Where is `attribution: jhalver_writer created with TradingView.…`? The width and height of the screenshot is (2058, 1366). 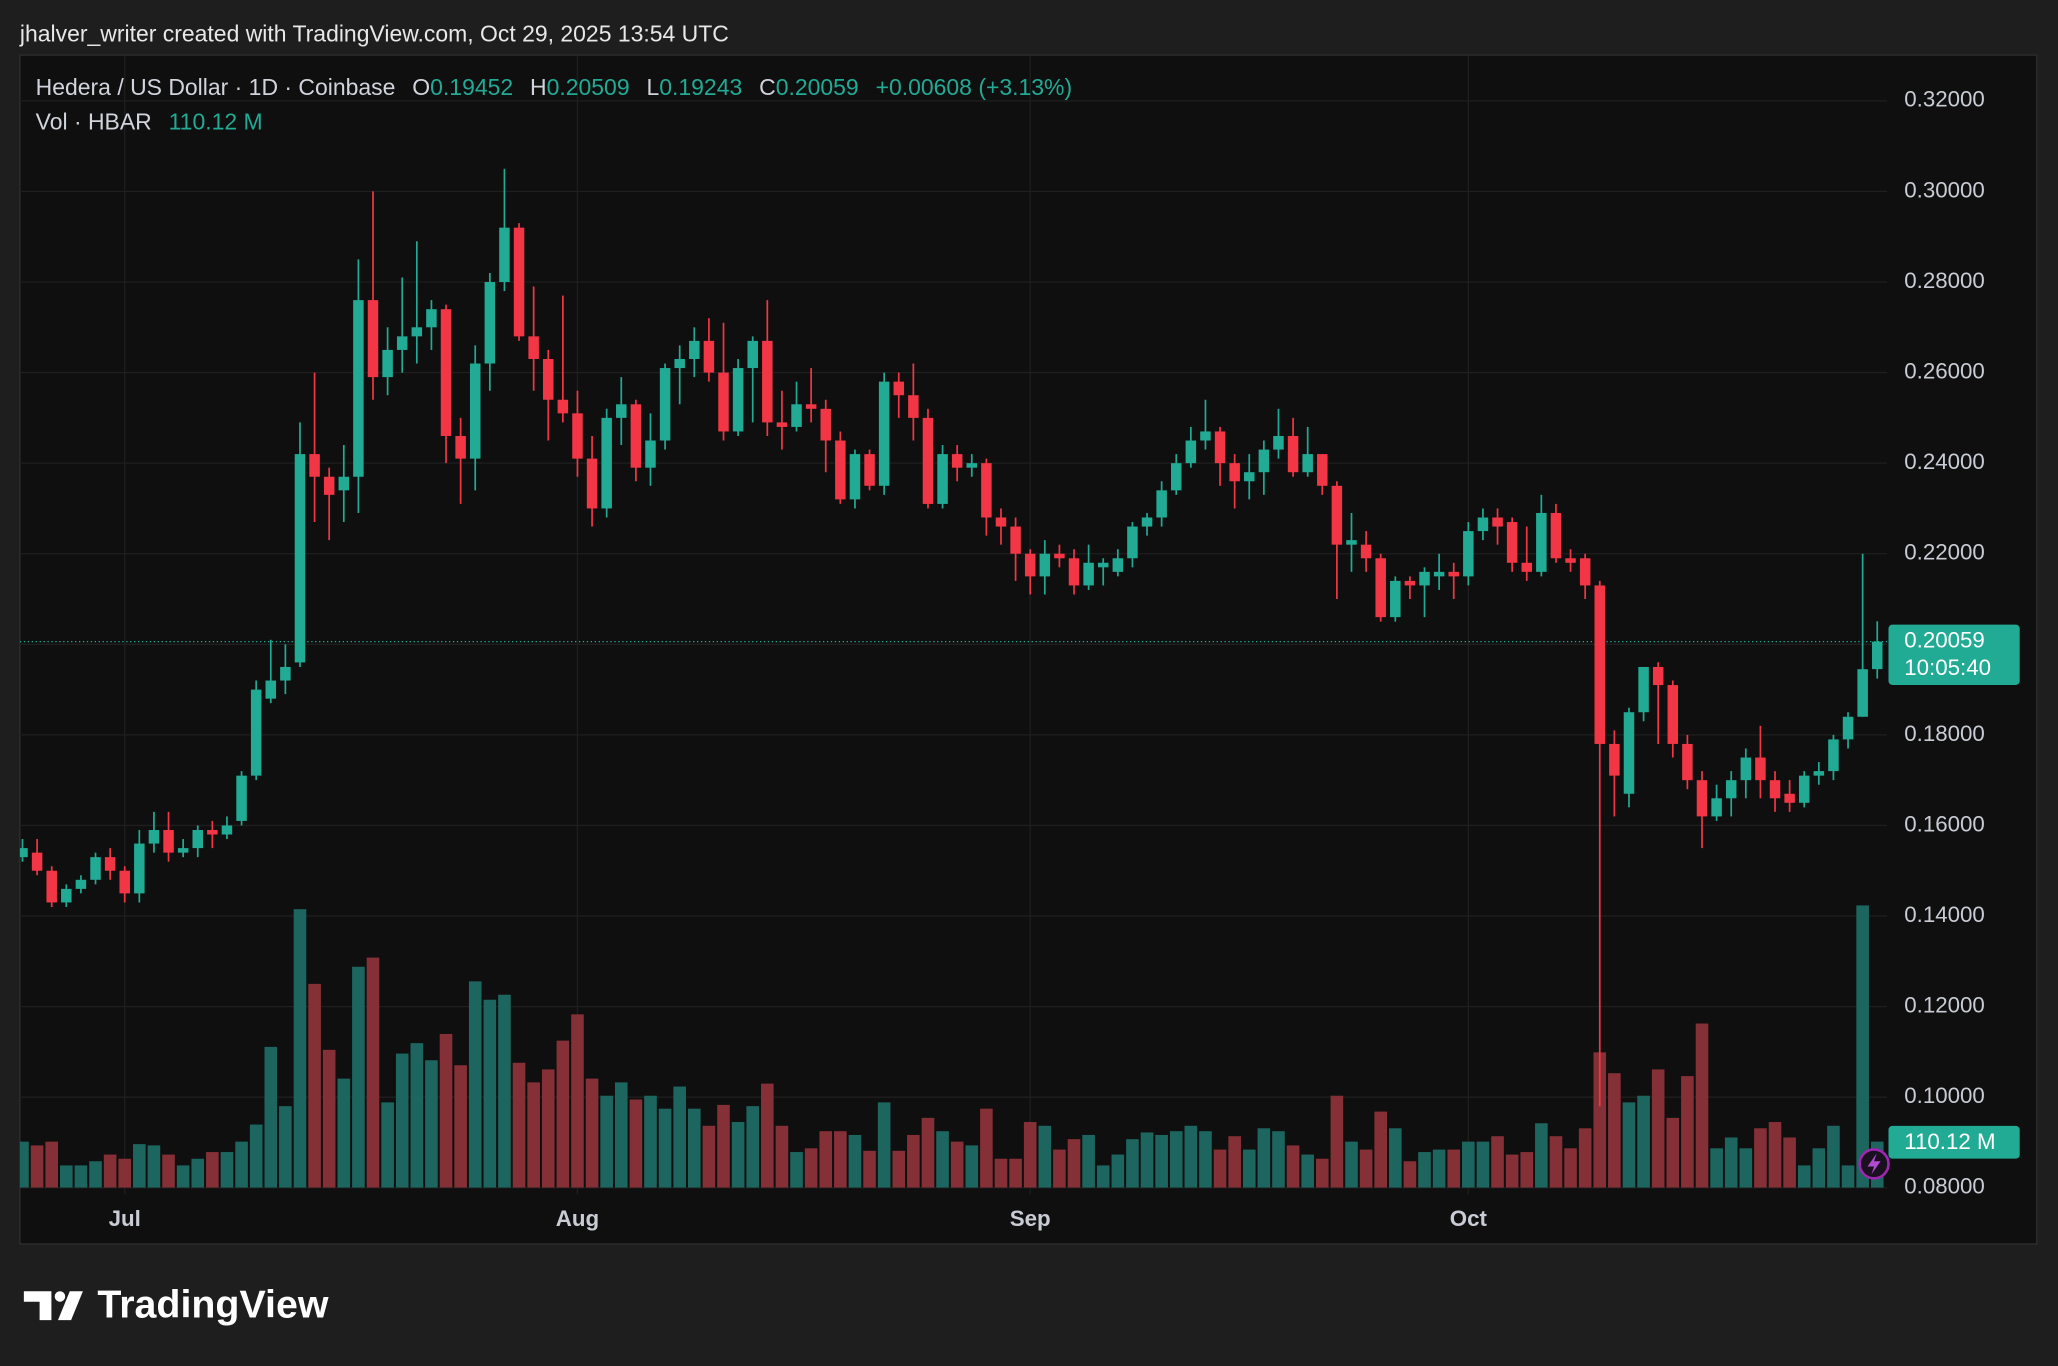
attribution: jhalver_writer created with TradingView.… is located at coordinates (374, 33).